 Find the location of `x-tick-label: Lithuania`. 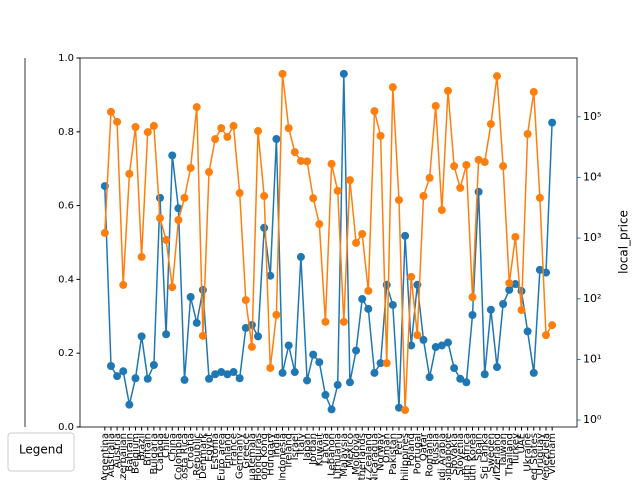

x-tick-label: Lithuania is located at coordinates (338, 456).